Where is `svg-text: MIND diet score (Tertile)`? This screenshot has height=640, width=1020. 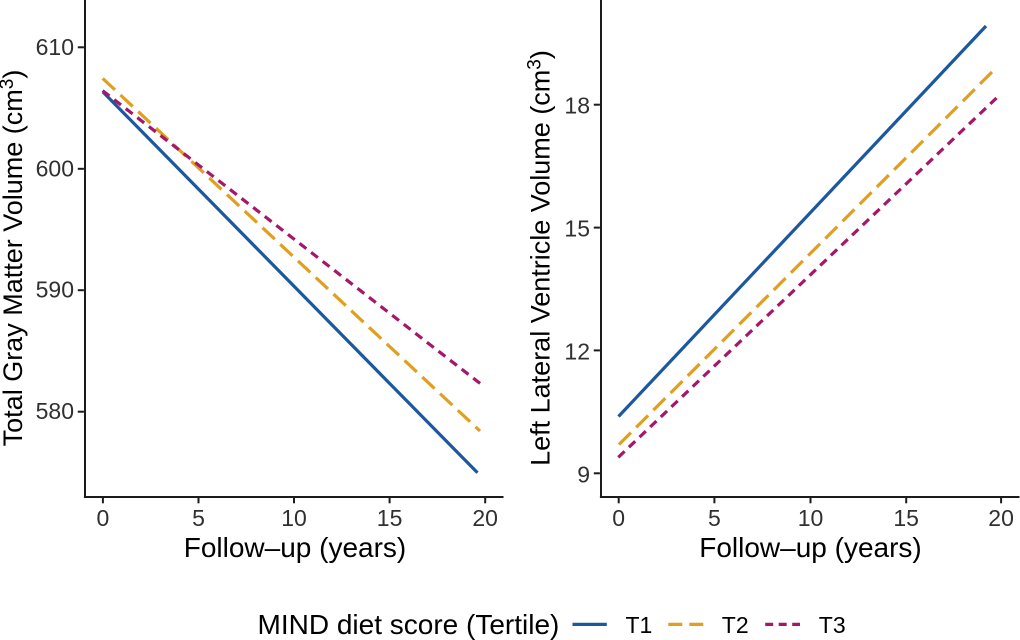
svg-text: MIND diet score (Tertile) is located at coordinates (409, 624).